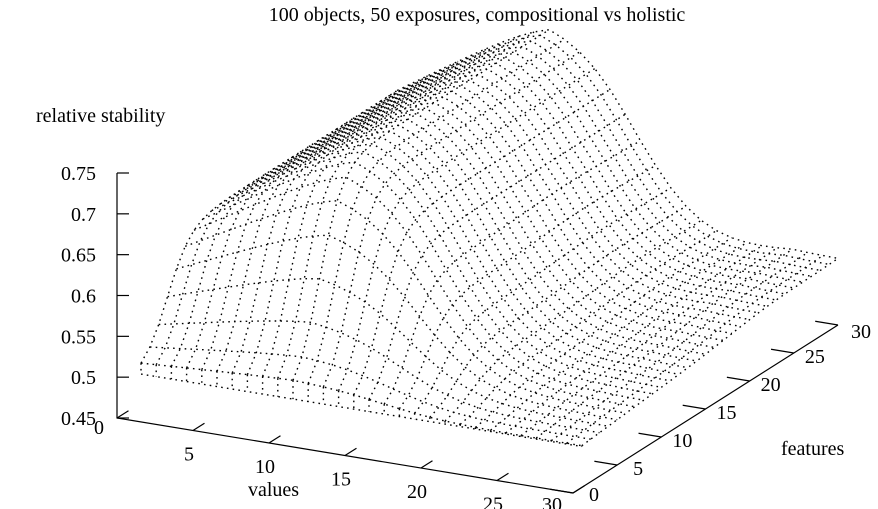 The width and height of the screenshot is (878, 509). Describe the element at coordinates (78, 256) in the screenshot. I see `z-tick-label: 0.65` at that location.